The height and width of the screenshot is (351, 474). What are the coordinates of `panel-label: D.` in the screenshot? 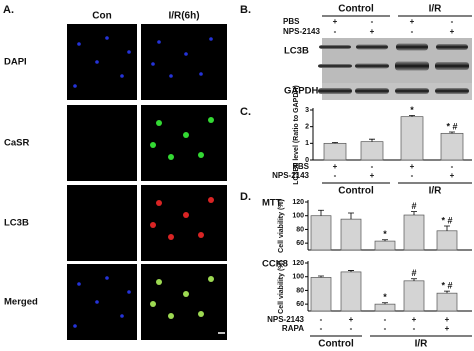 It's located at (245, 197).